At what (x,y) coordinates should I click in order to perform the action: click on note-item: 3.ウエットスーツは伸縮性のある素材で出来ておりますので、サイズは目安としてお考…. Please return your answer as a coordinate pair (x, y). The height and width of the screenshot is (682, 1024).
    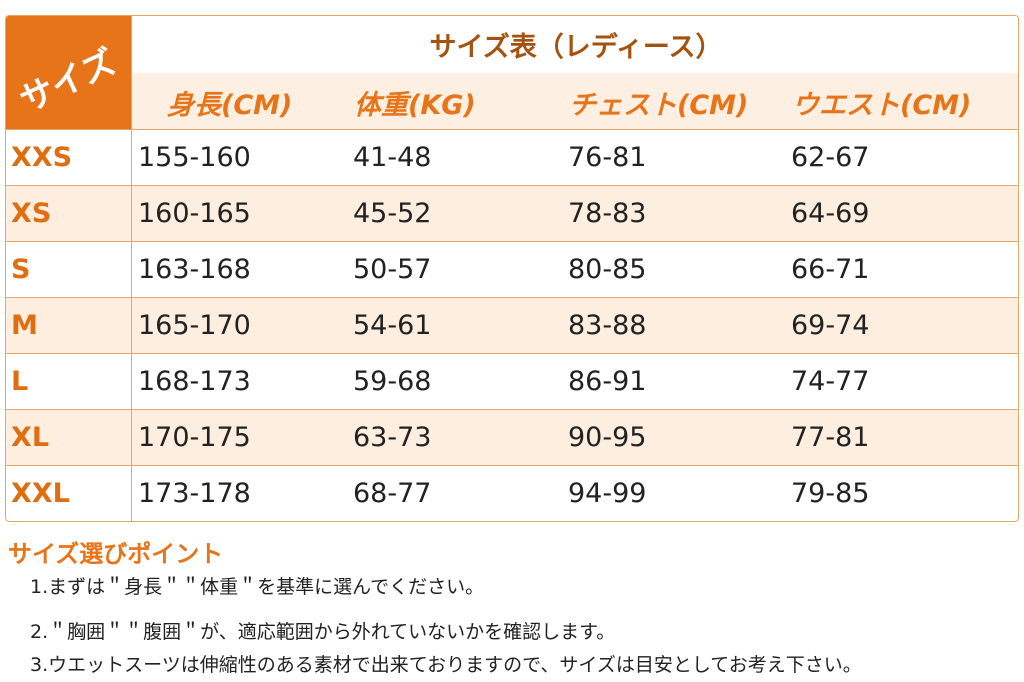
    Looking at the image, I should click on (446, 665).